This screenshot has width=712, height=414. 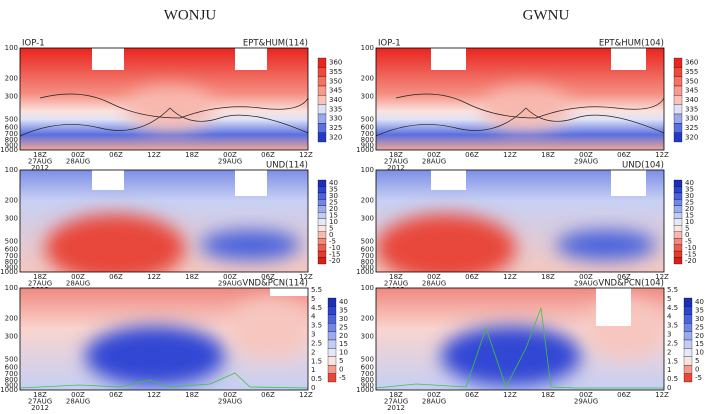 I want to click on colorbar-label: -5, so click(x=688, y=241).